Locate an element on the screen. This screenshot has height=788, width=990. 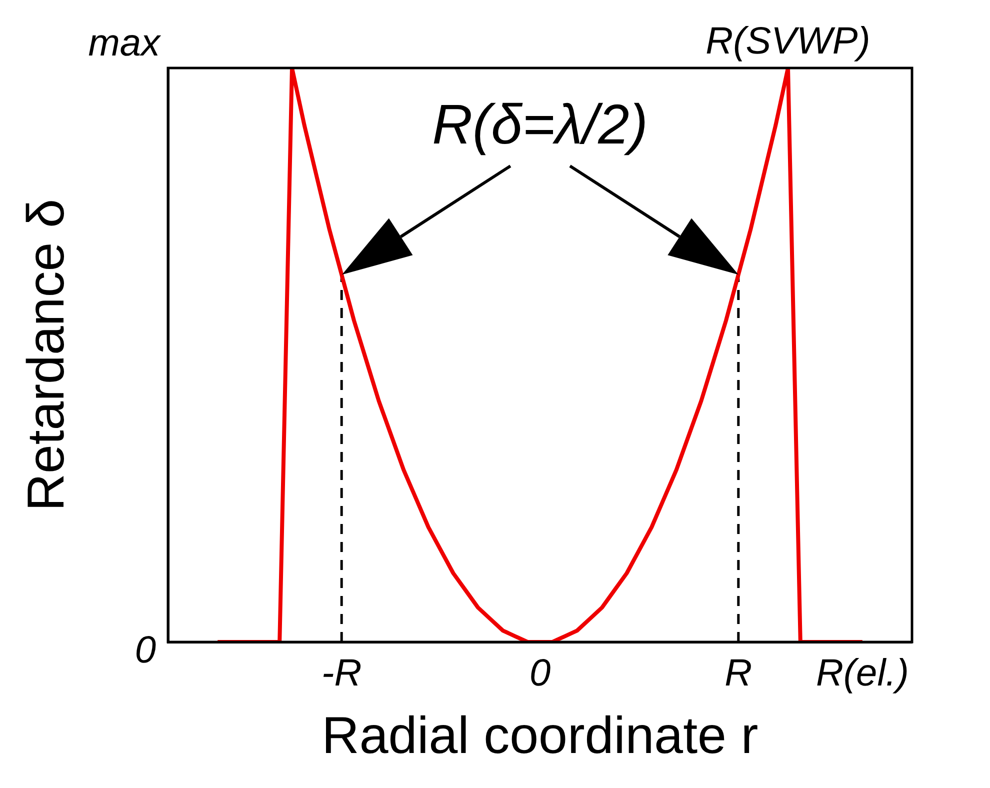
y-axis-title: Retardance δ is located at coordinates (47, 355).